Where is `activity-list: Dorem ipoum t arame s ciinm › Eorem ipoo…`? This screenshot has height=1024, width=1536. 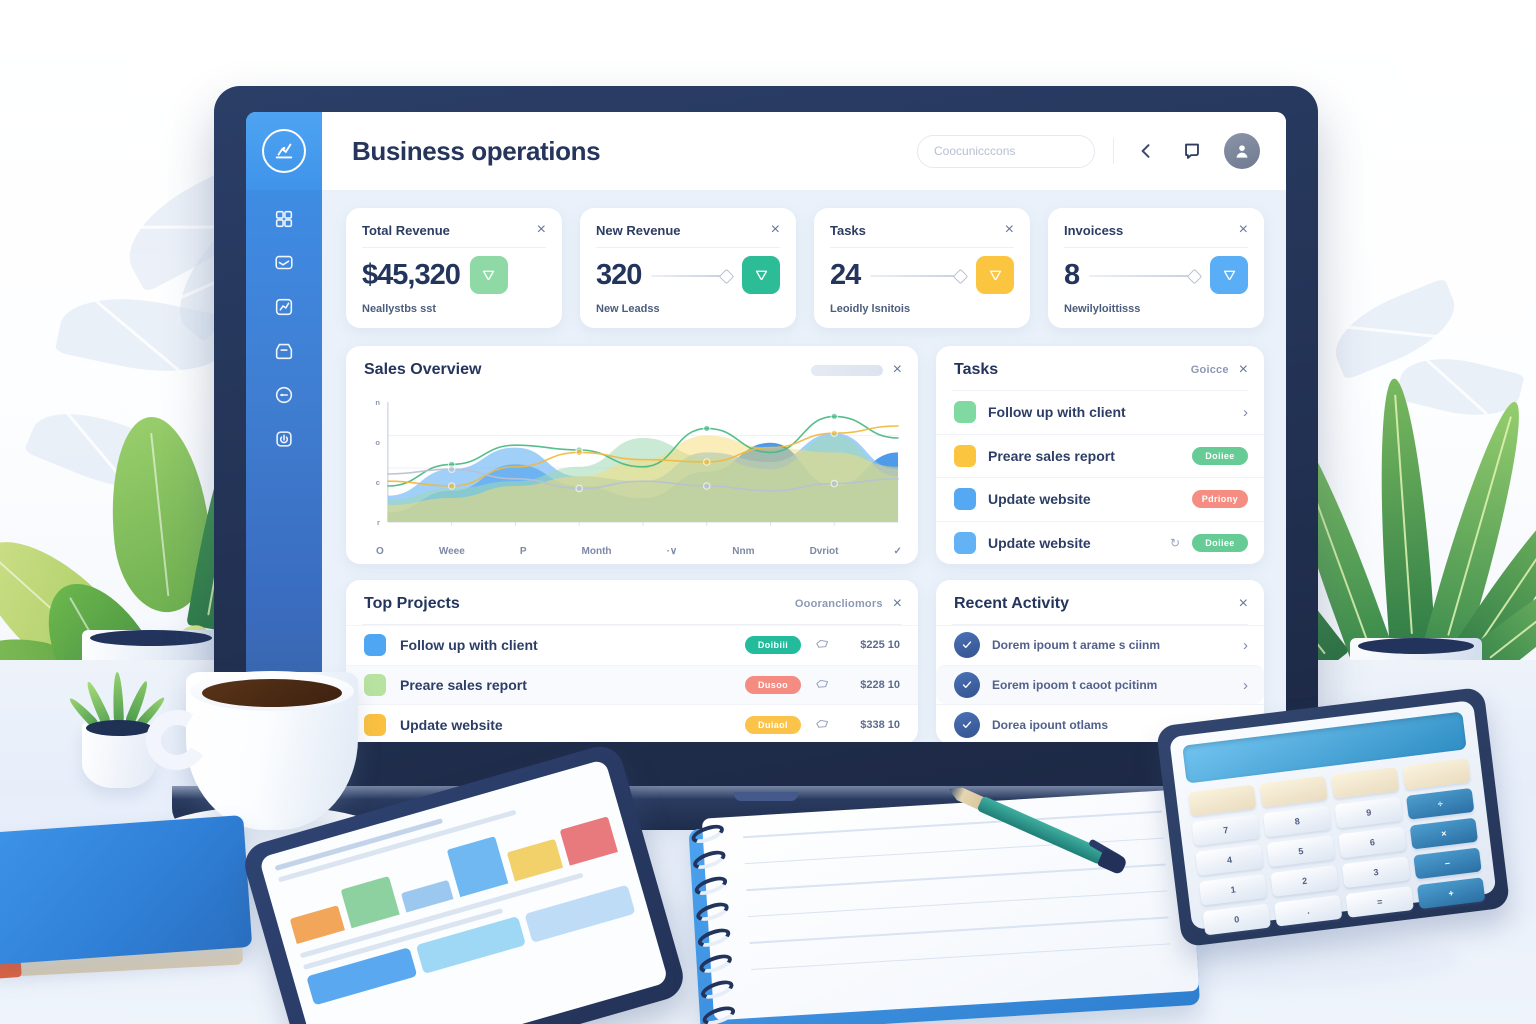
activity-list: Dorem ipoum t arame s ciinm › Eorem ipoo… is located at coordinates (1100, 683).